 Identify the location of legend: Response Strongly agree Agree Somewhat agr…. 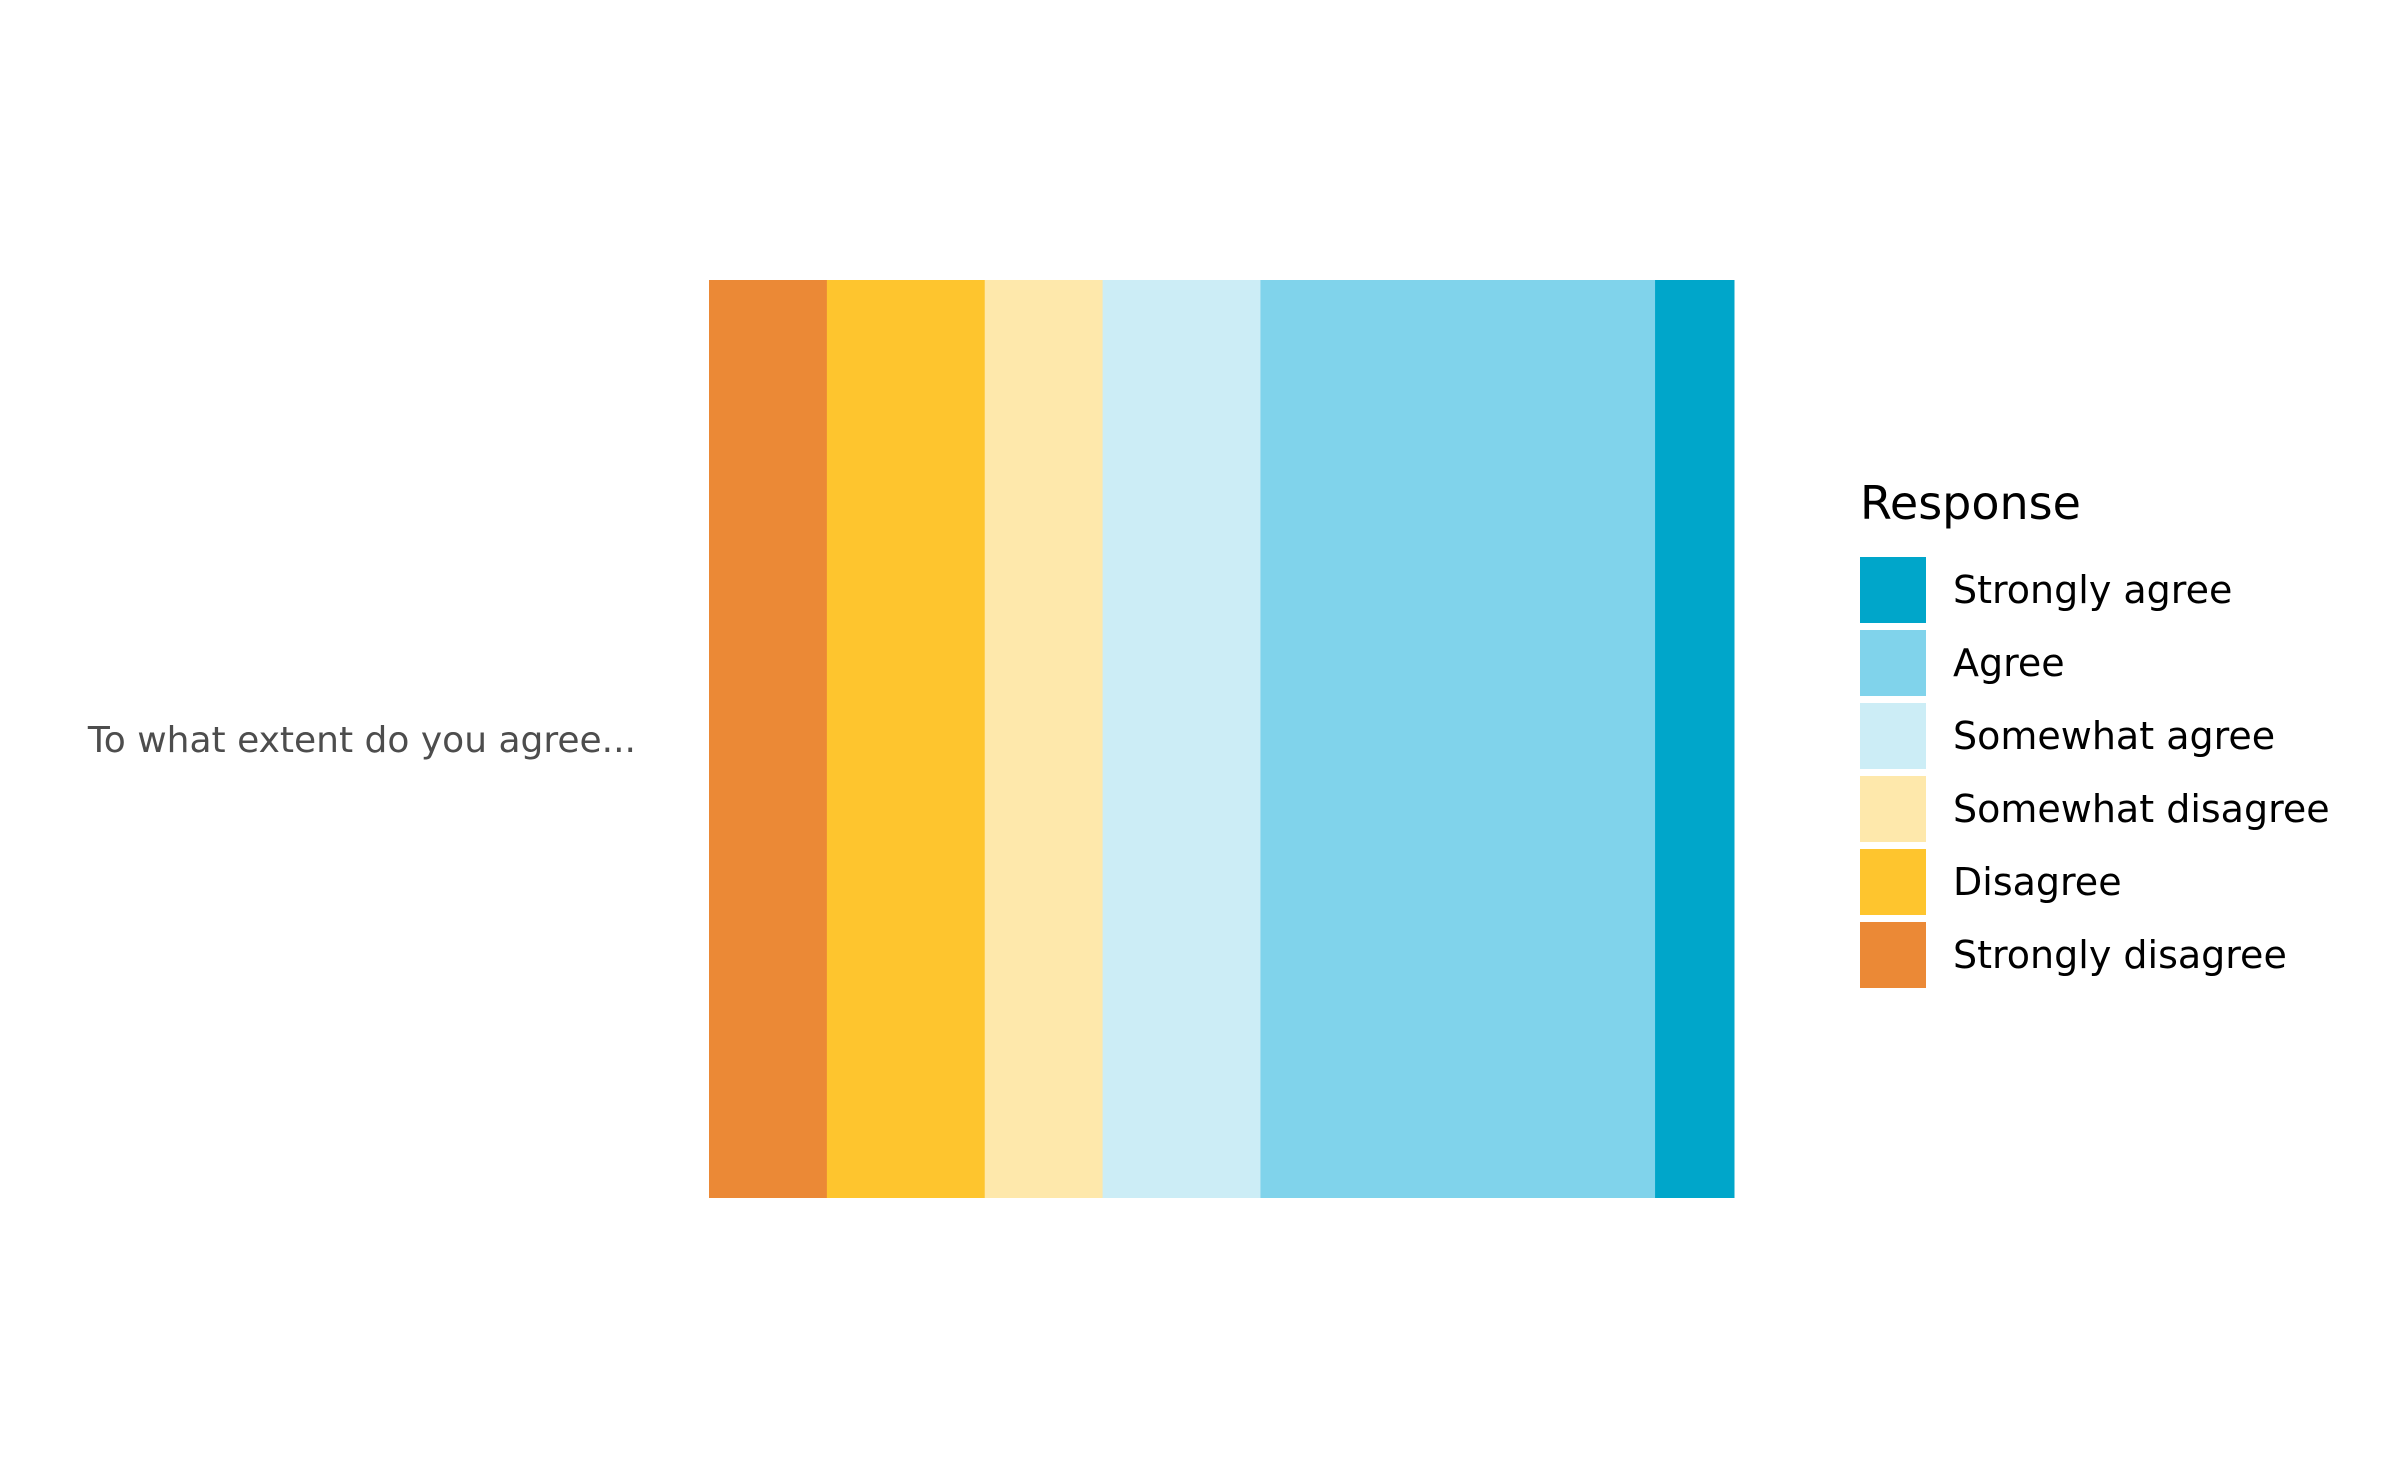
(2095, 732).